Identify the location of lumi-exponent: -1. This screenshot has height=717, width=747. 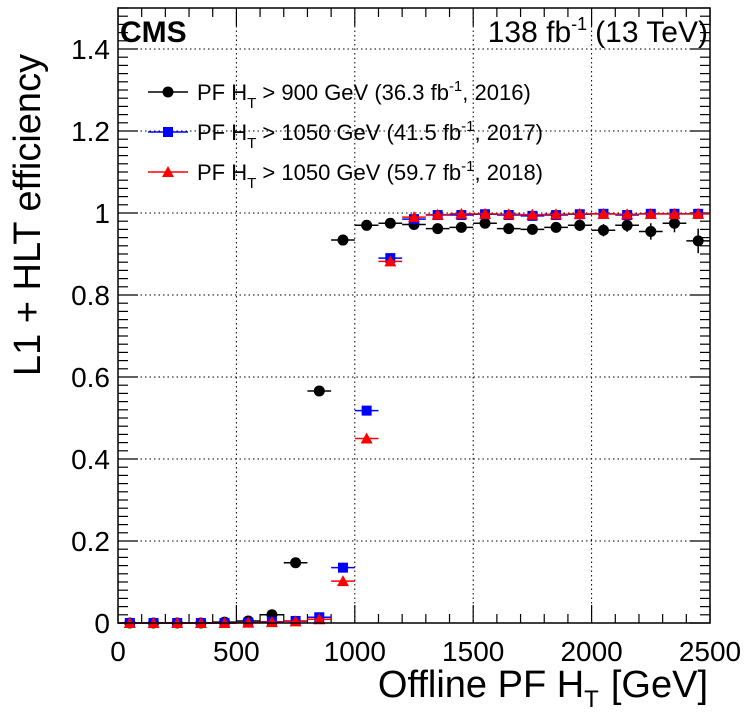
(579, 24).